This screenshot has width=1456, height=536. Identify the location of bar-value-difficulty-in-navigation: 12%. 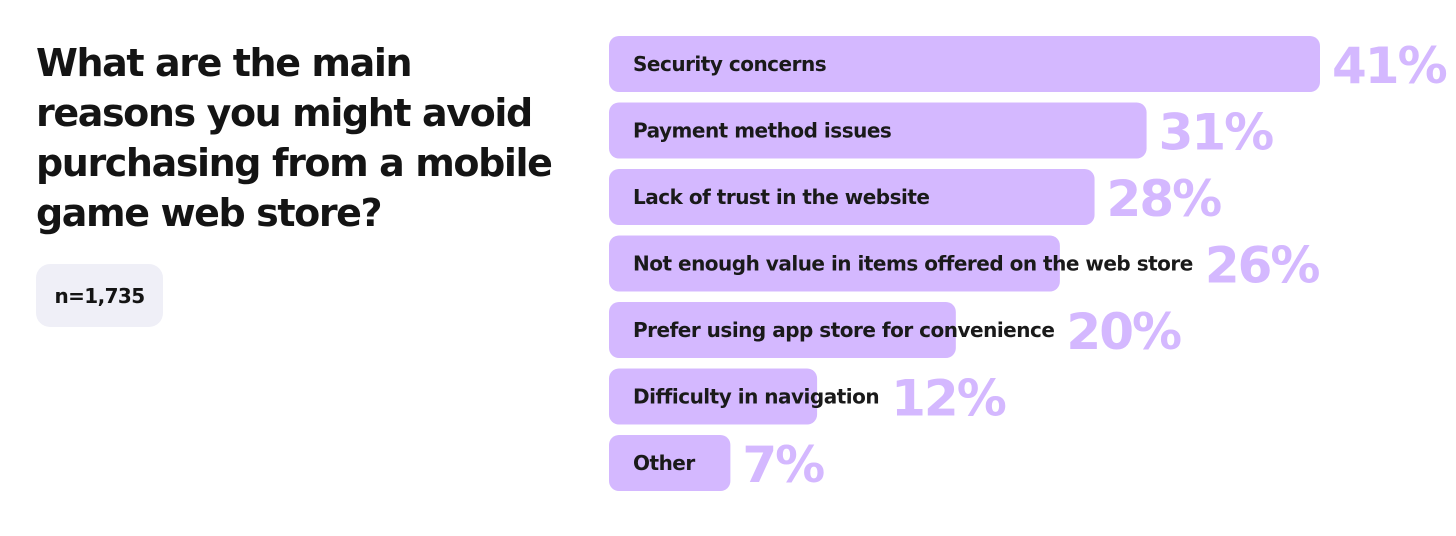
(948, 399).